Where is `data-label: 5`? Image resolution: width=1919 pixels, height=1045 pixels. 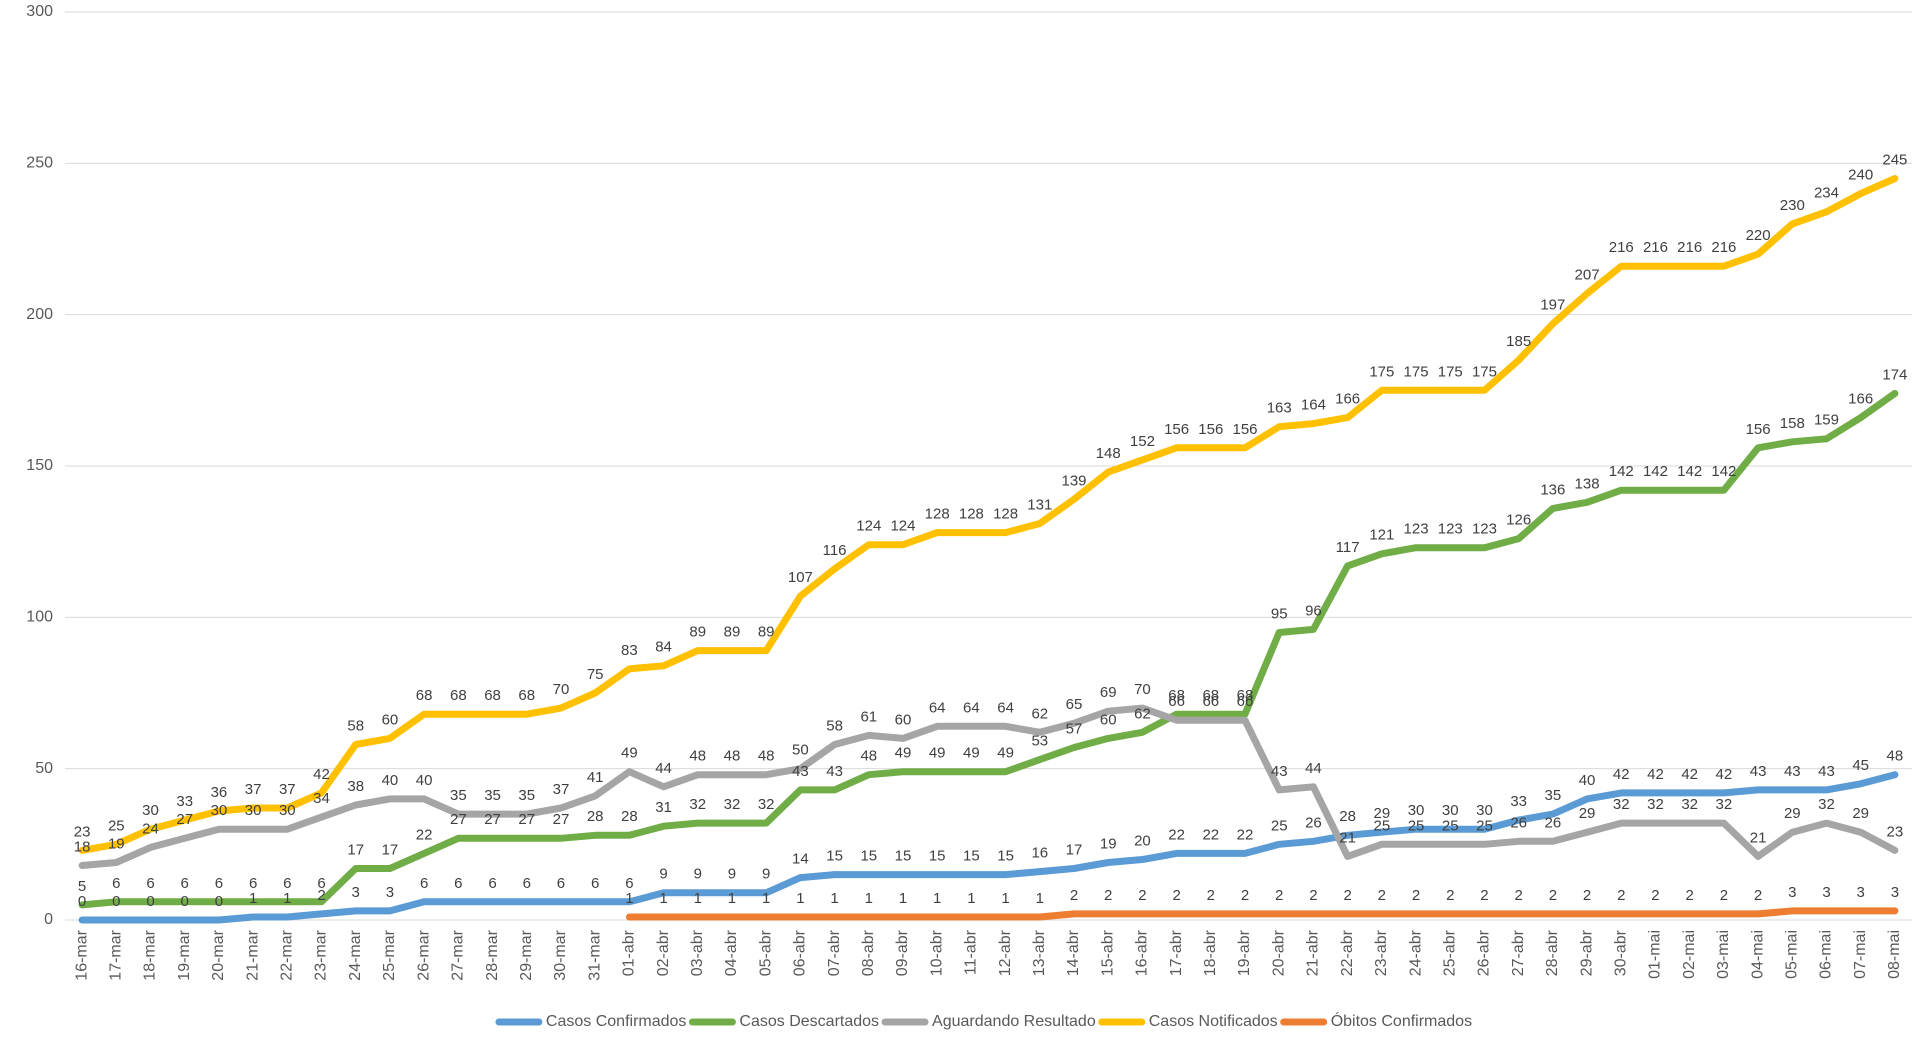
data-label: 5 is located at coordinates (82, 886).